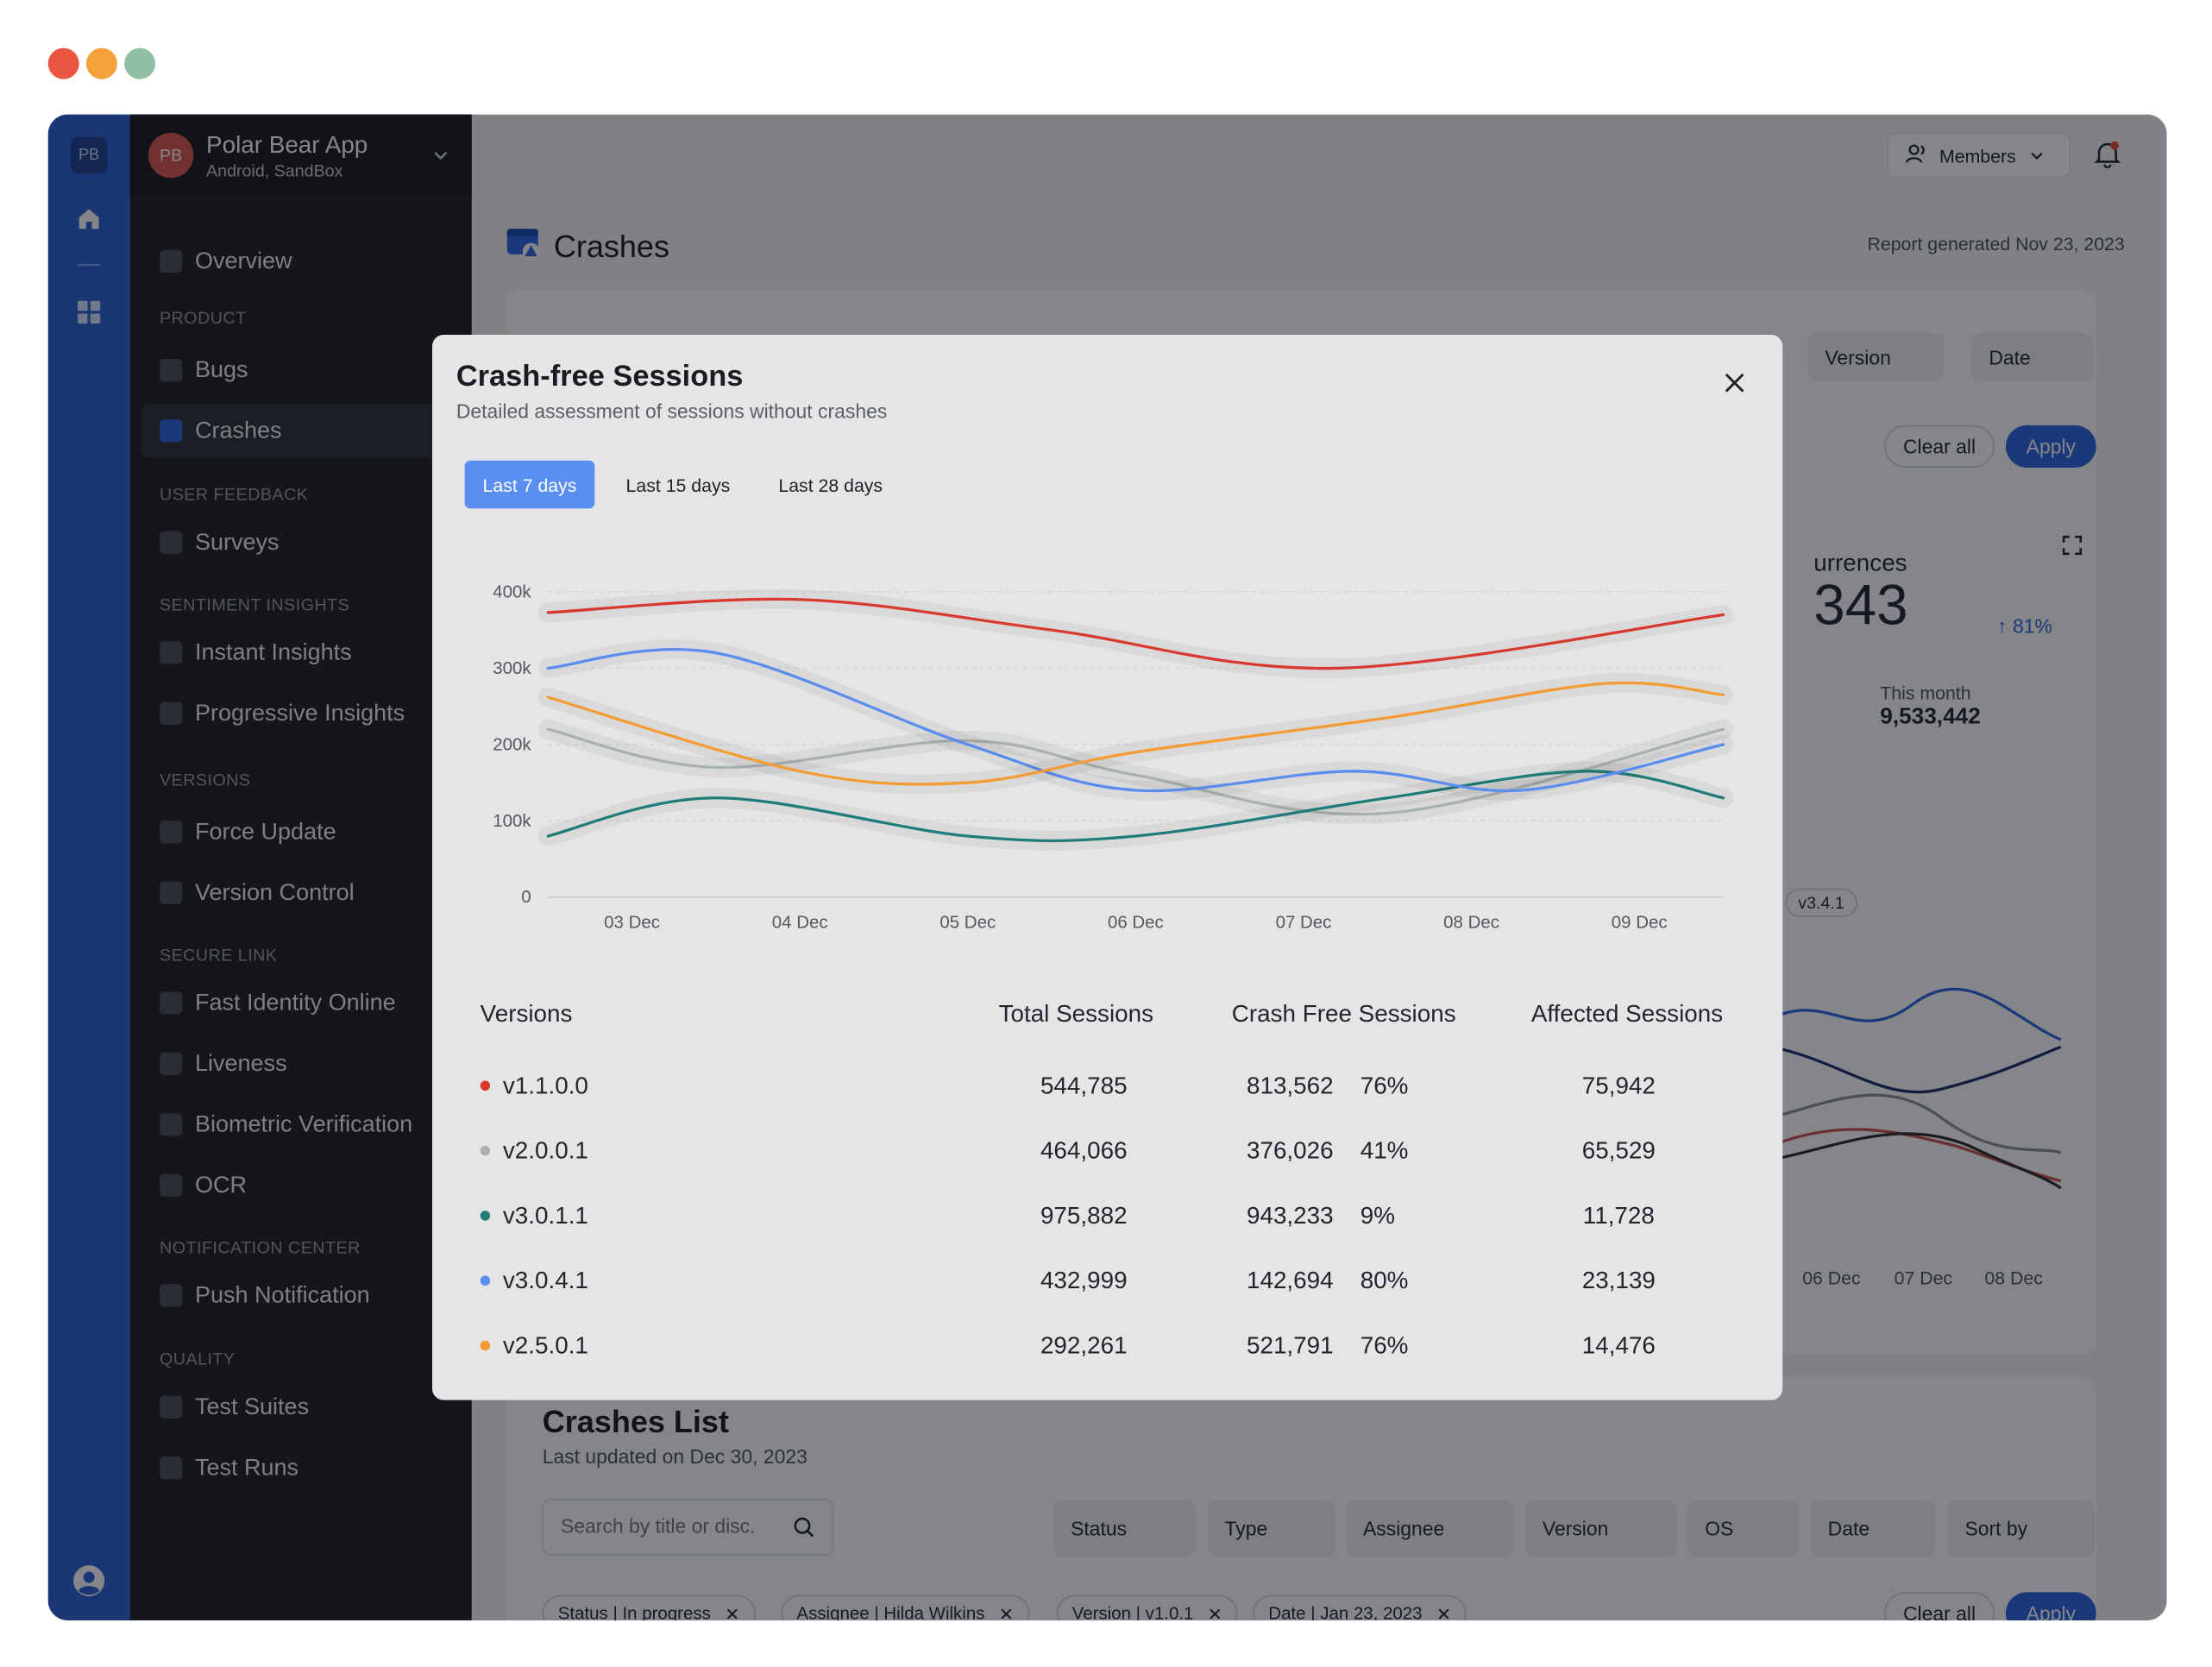 Image resolution: width=2212 pixels, height=1667 pixels. What do you see at coordinates (1627, 1014) in the screenshot?
I see `header-affected-sessions: Affected Sessions` at bounding box center [1627, 1014].